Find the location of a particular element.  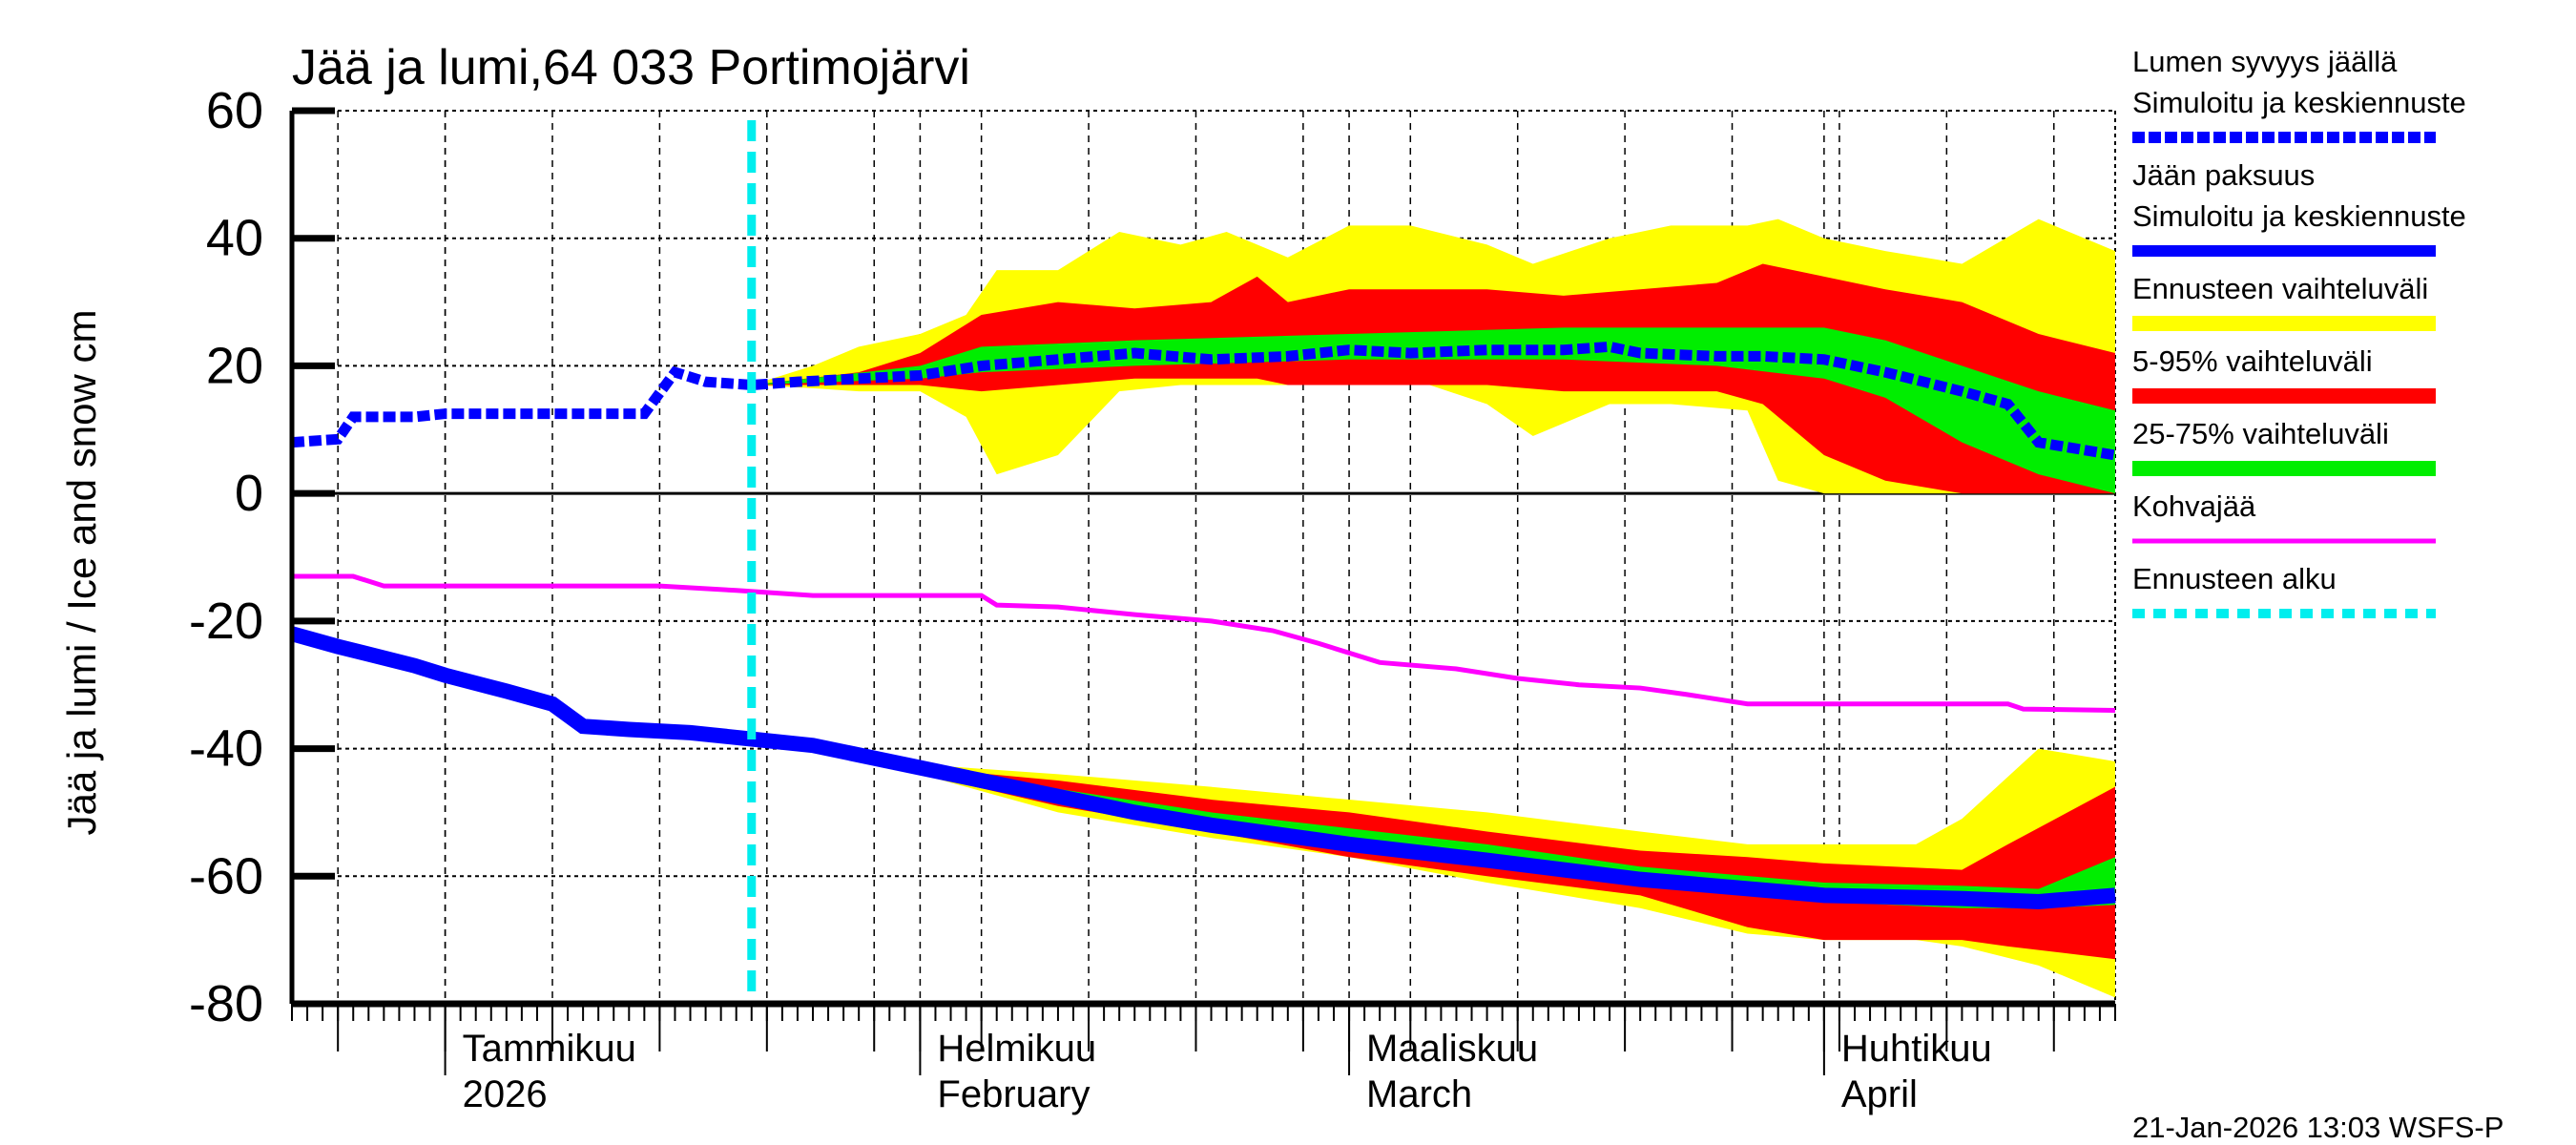

x-month-label: Helmikuu is located at coordinates (1016, 1049).